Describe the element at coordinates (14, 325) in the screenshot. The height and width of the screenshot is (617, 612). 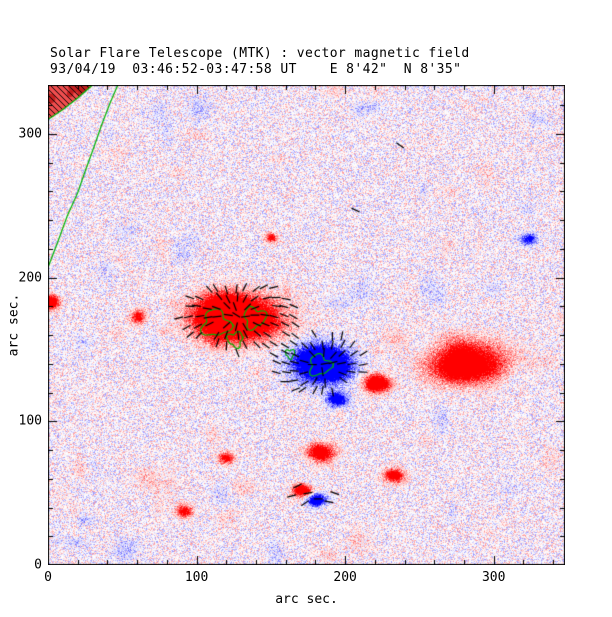
I see `y-axis-label: arc sec.` at that location.